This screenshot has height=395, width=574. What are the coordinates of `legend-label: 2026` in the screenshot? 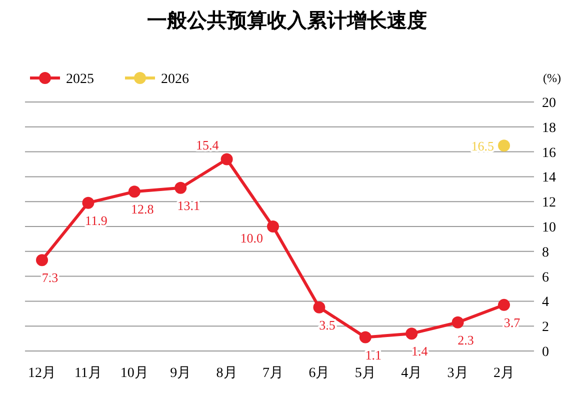 It's located at (175, 79).